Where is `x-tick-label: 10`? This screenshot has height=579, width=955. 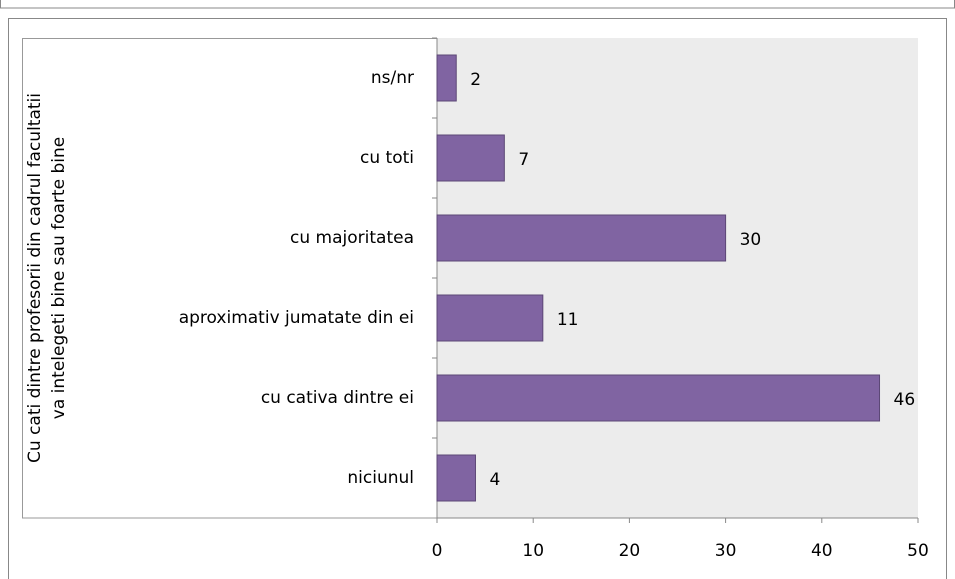
x-tick-label: 10 is located at coordinates (533, 551).